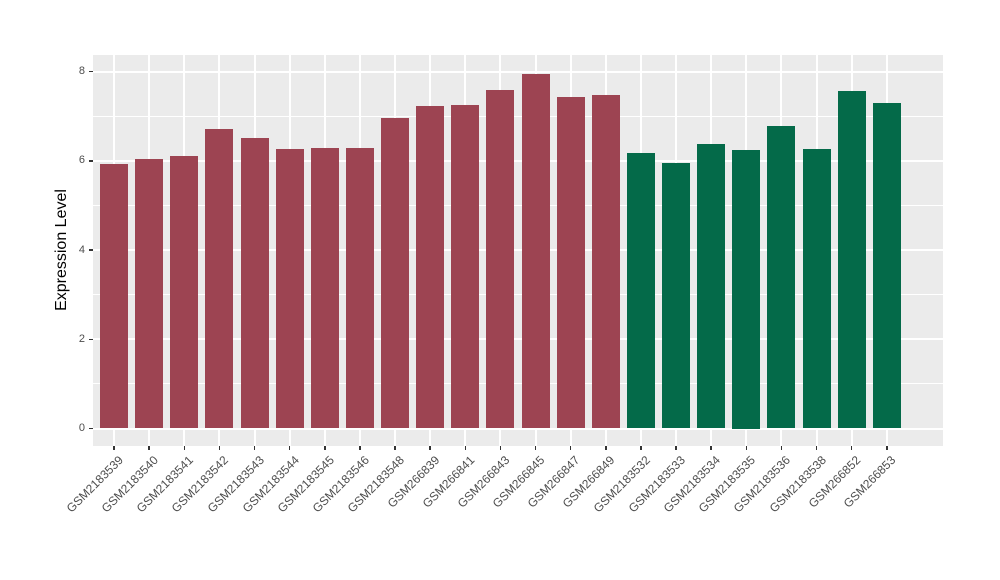 The height and width of the screenshot is (580, 1000). I want to click on bar-GSM2183540, so click(149, 293).